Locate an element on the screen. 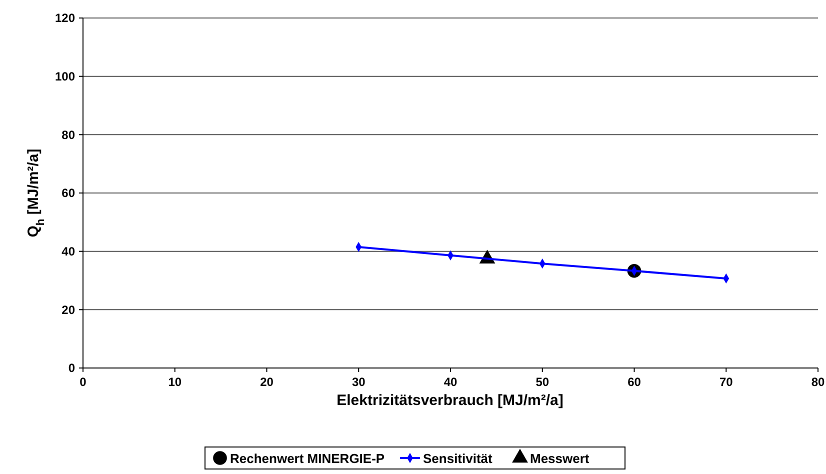 Image resolution: width=826 pixels, height=474 pixels. y-tick-label: 80 is located at coordinates (69, 135).